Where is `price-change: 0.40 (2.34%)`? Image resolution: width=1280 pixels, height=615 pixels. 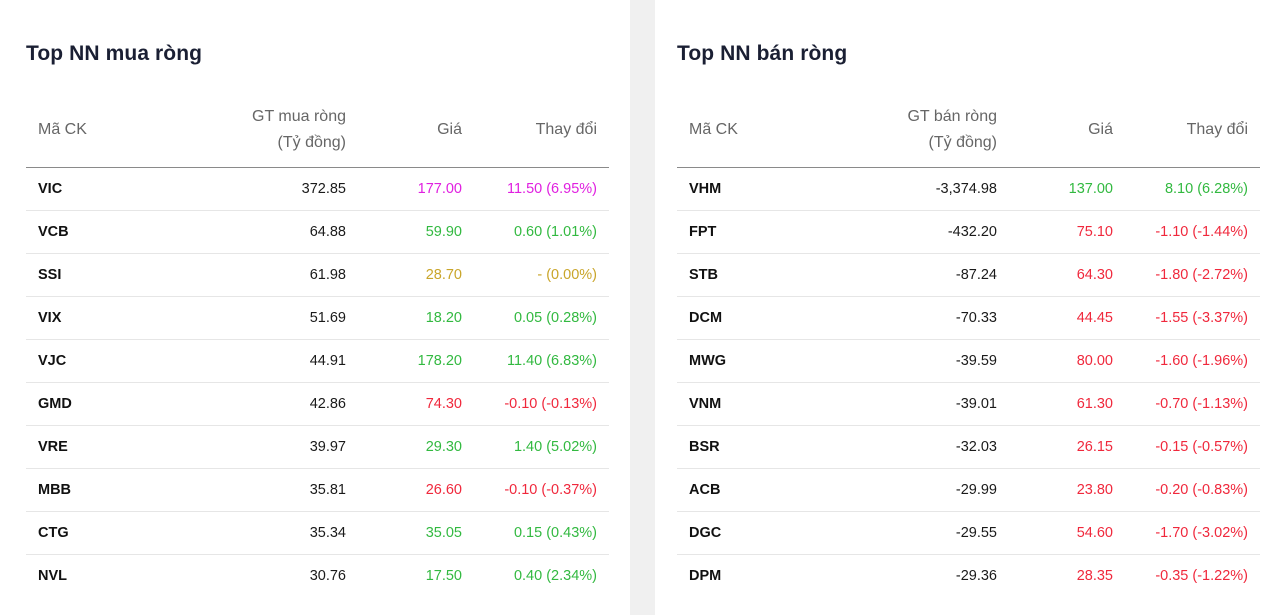 price-change: 0.40 (2.34%) is located at coordinates (555, 576).